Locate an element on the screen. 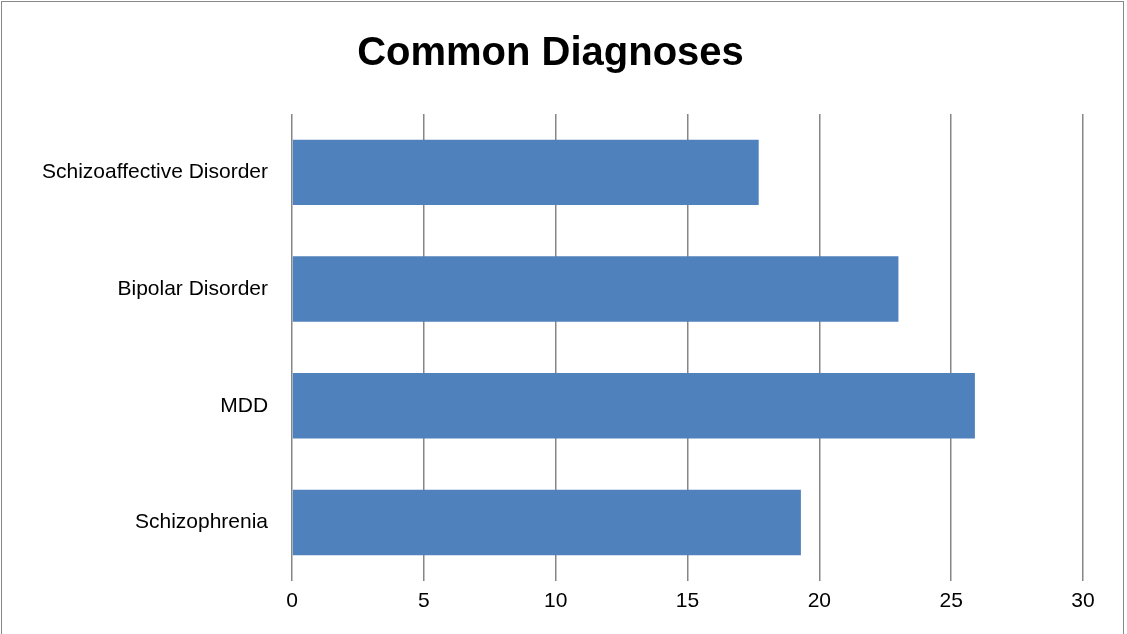 The image size is (1127, 634). x-tick-label: 10 is located at coordinates (556, 600).